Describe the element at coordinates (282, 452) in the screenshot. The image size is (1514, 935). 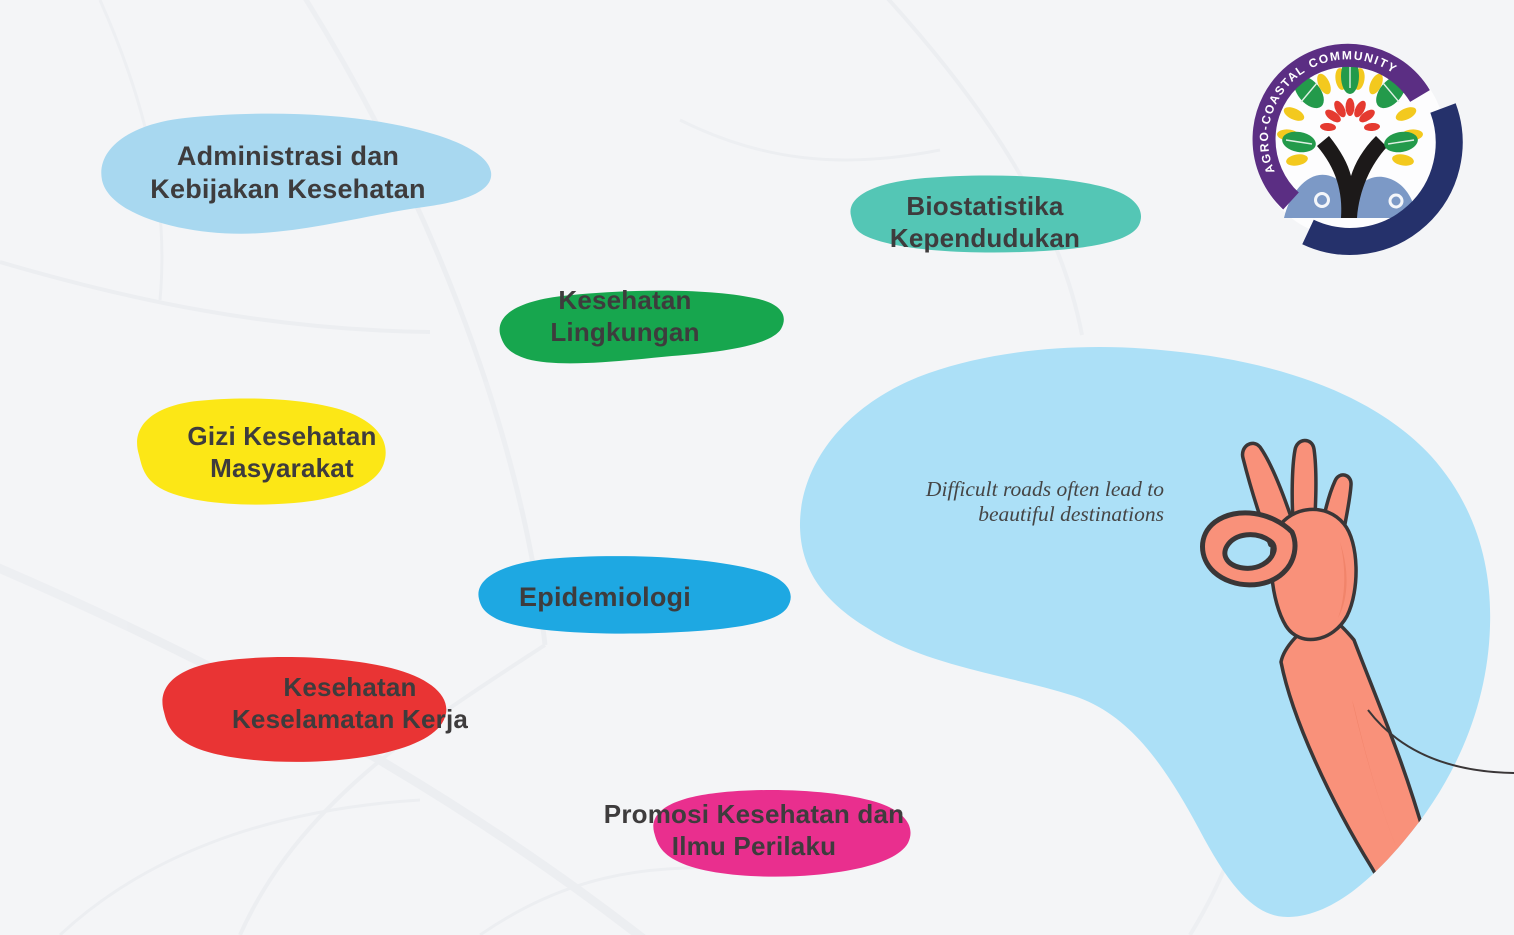
I see `topic-gizi-kesehatan-masyarakat: Gizi Kesehatan Masyarakat` at that location.